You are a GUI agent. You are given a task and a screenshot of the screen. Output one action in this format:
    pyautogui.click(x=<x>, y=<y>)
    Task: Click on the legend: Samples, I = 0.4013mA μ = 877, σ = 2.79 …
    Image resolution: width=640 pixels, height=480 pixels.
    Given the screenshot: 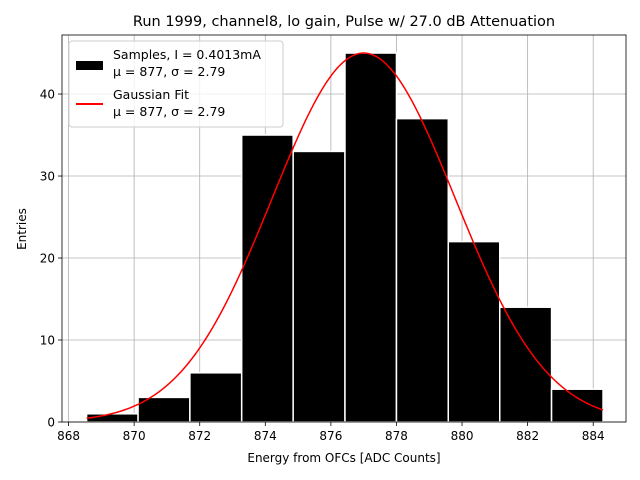 What is the action you would take?
    pyautogui.click(x=176, y=84)
    